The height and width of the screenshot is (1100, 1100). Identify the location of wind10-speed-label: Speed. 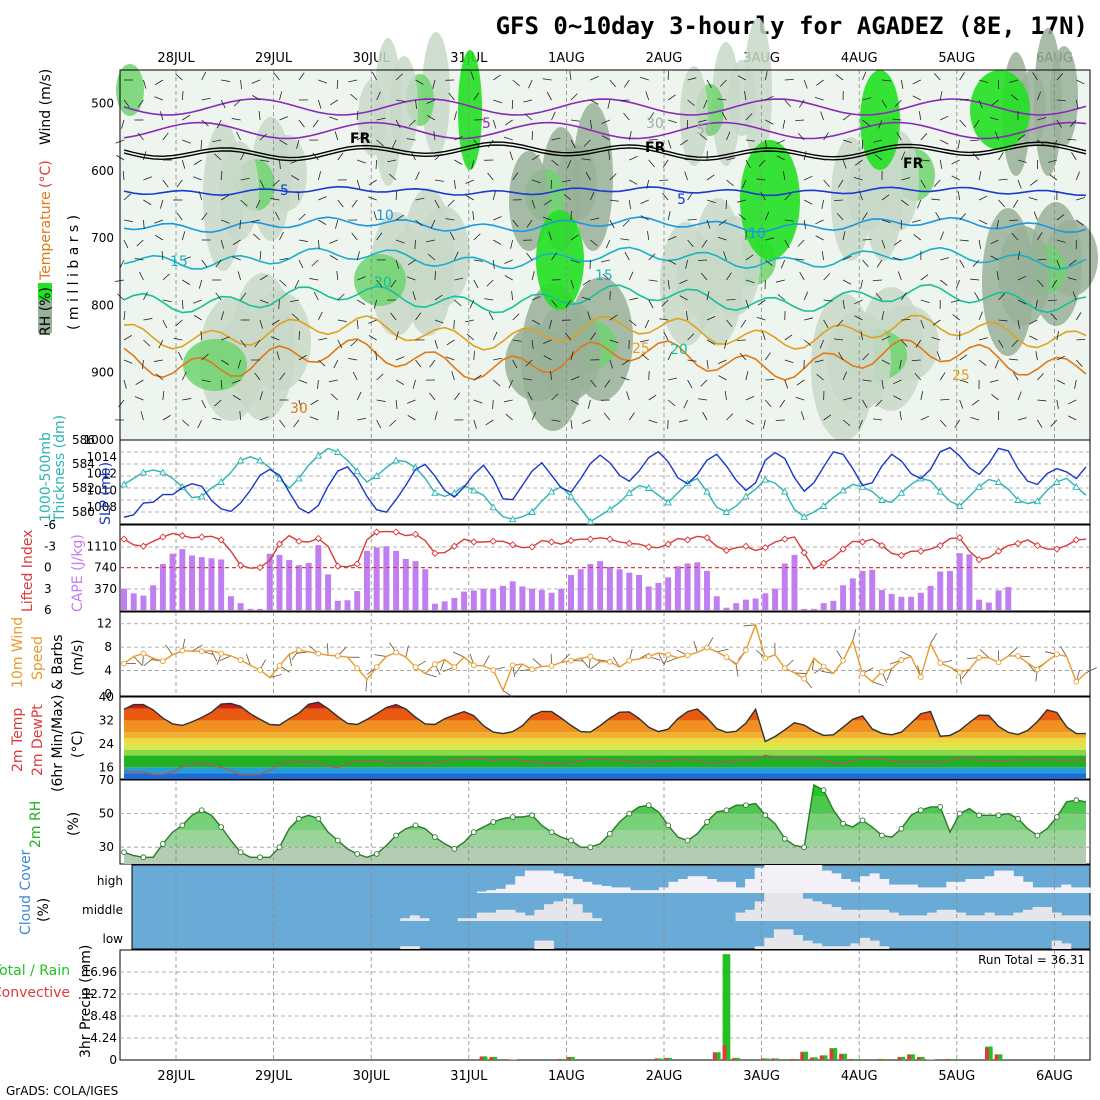
(38, 658).